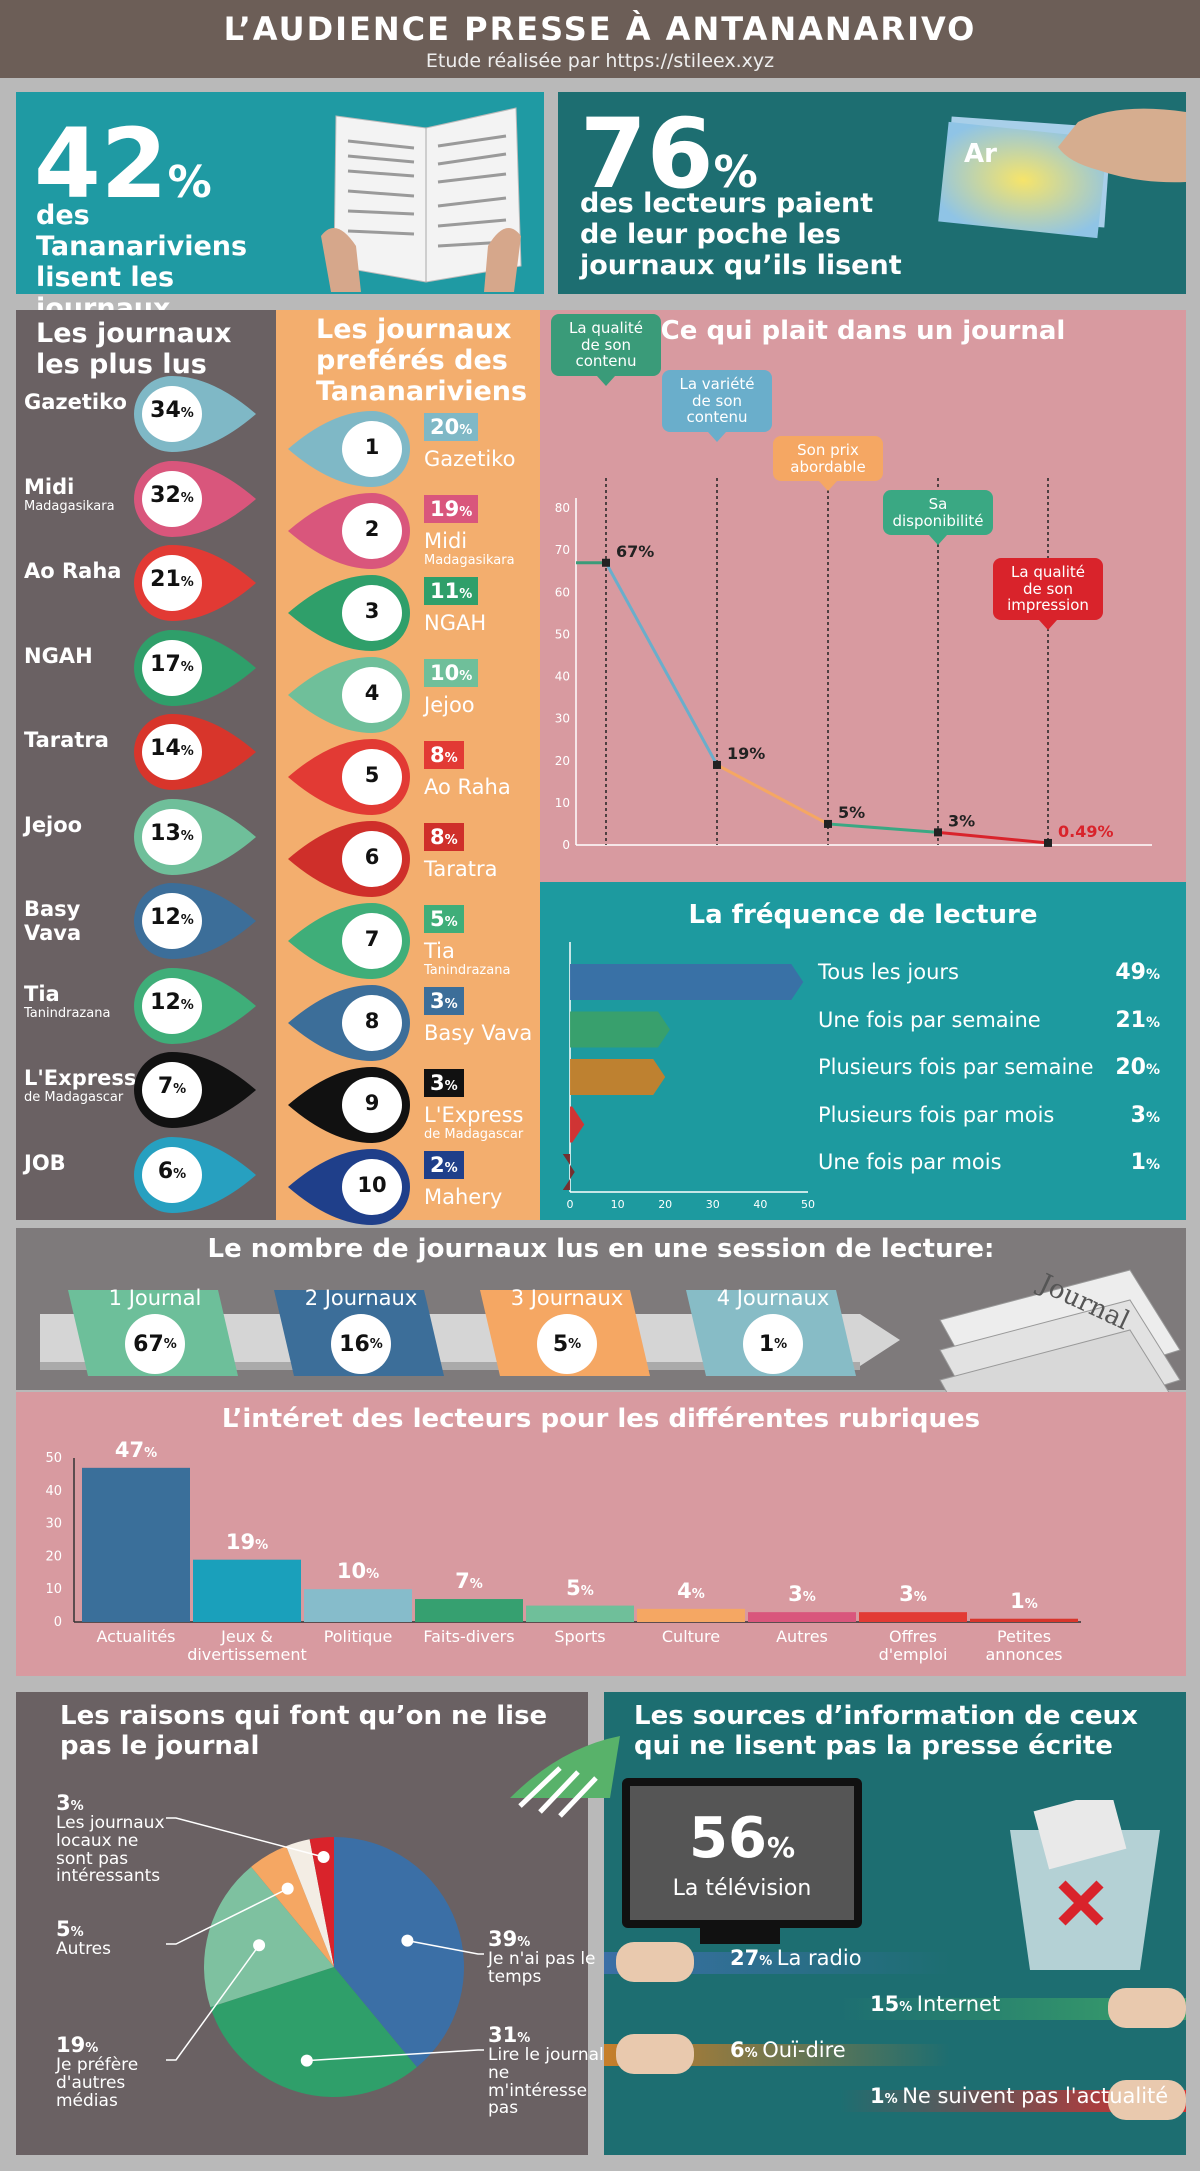 The image size is (1200, 2171). I want to click on most-read-name: JOB, so click(45, 1162).